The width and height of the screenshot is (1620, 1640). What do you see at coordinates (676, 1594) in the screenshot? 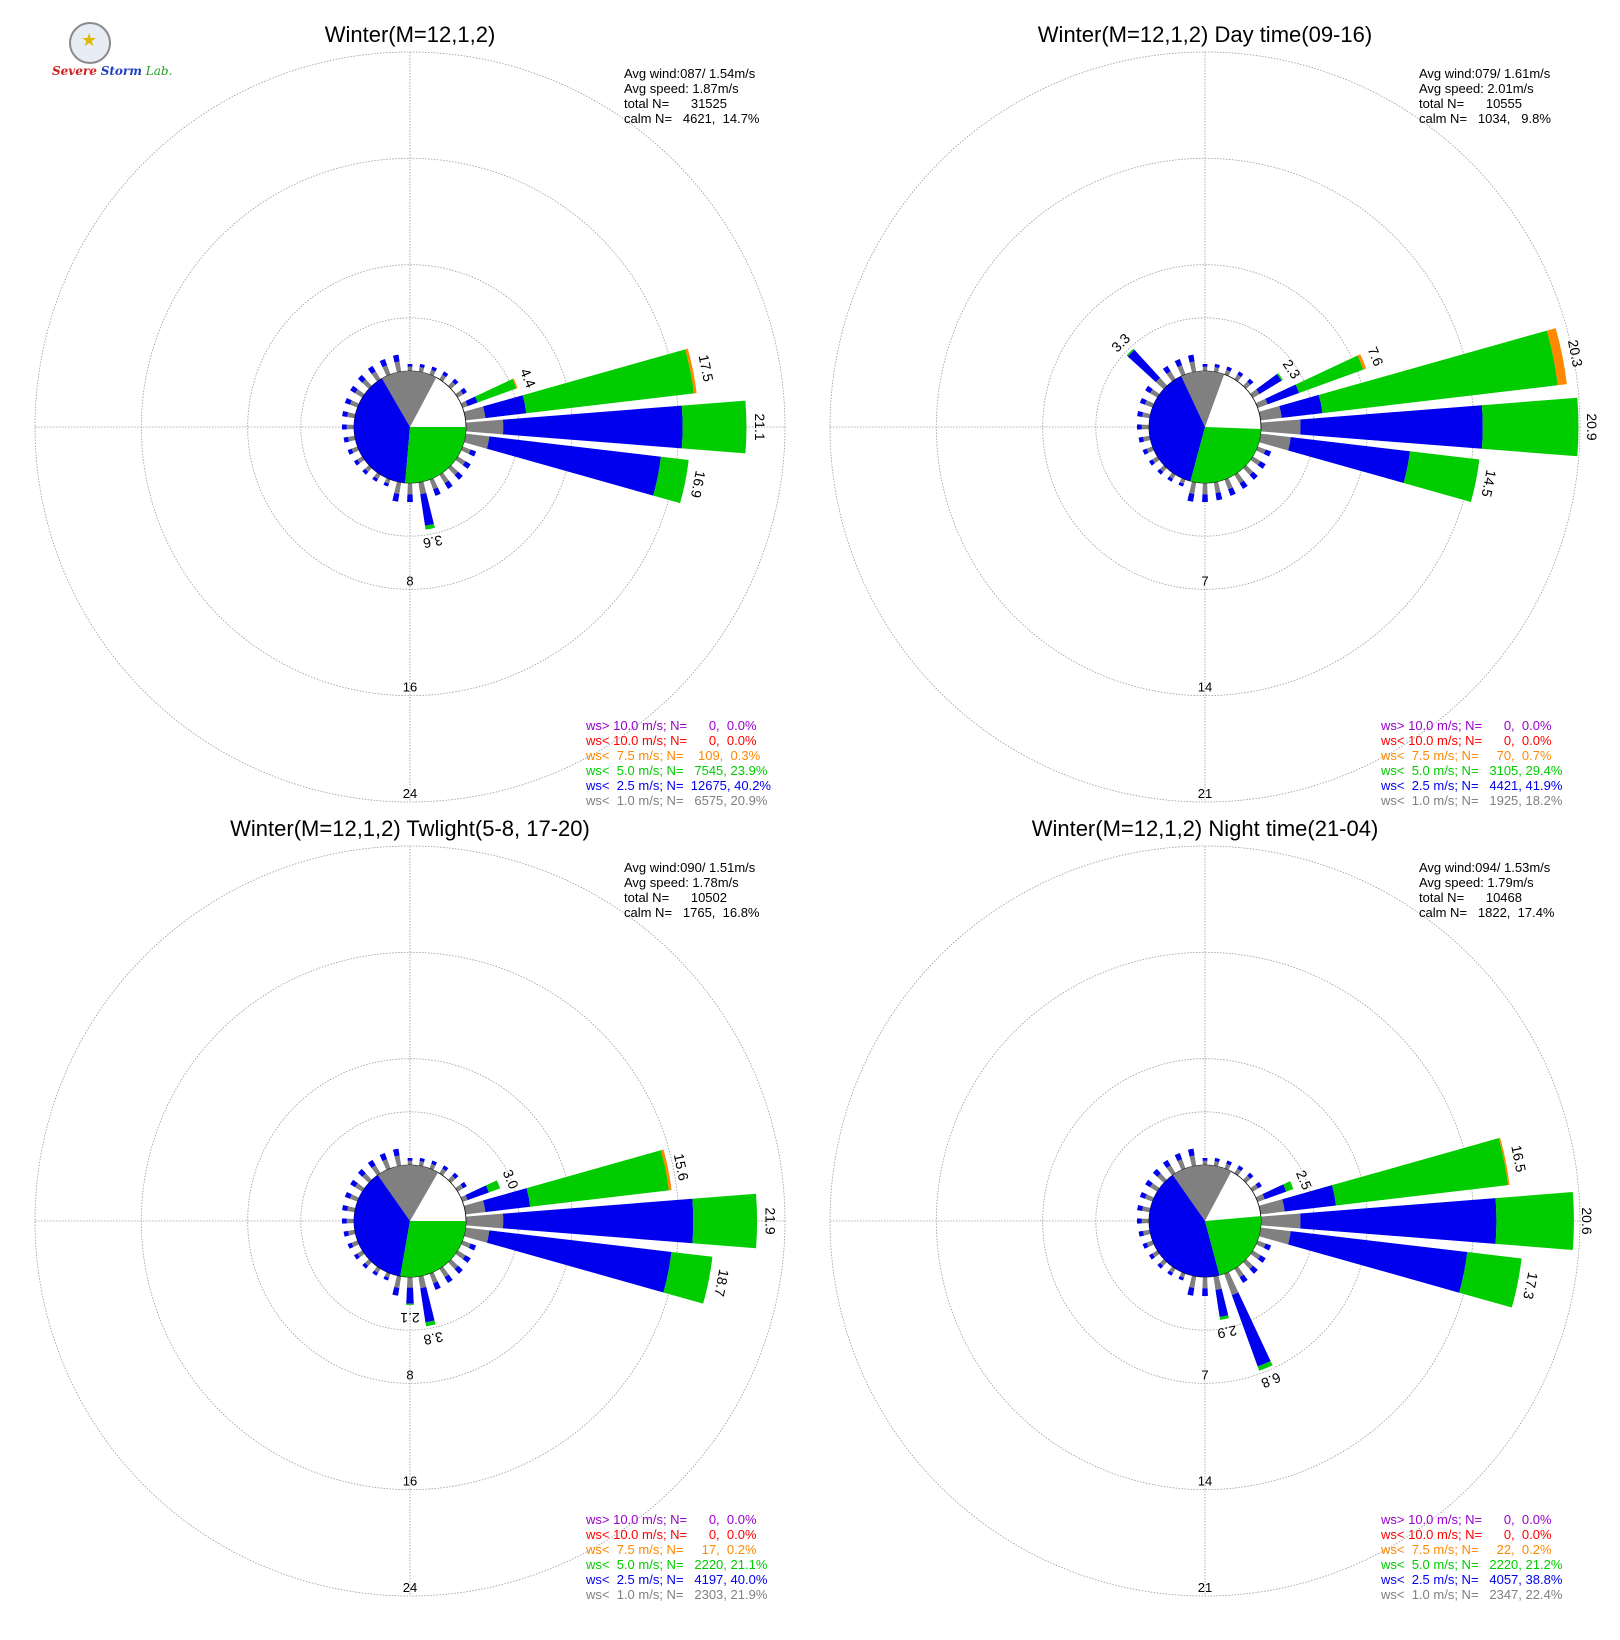
I see `legend-entry: ws< 1.0 m/s; N= 2303, 21.9%` at bounding box center [676, 1594].